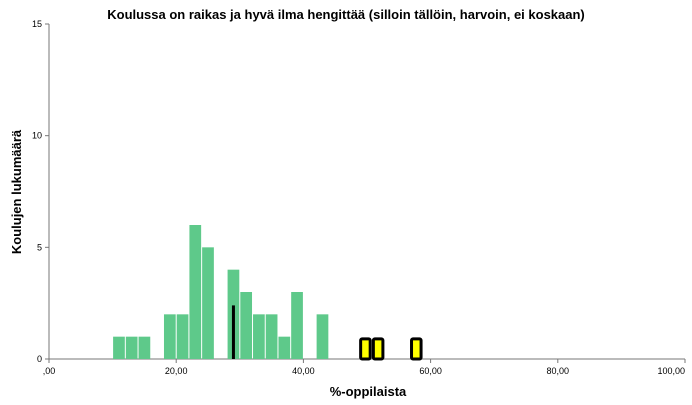  Describe the element at coordinates (49, 371) in the screenshot. I see `x-tick-label: ,00` at that location.